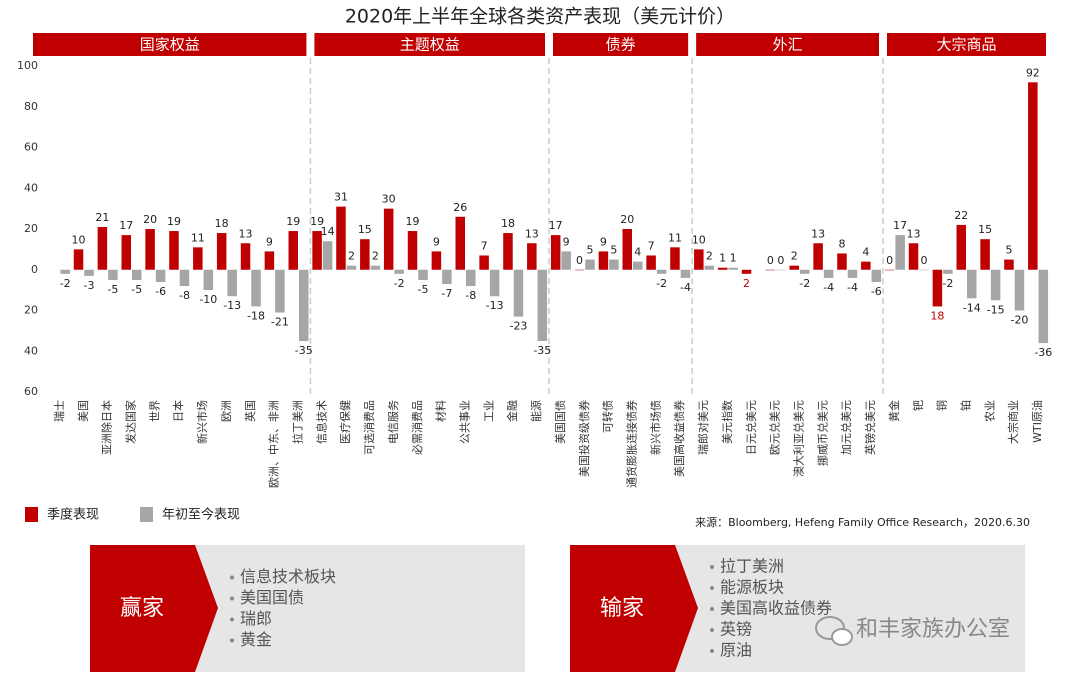 Image resolution: width=1080 pixels, height=682 pixels. I want to click on data-label: -3, so click(89, 285).